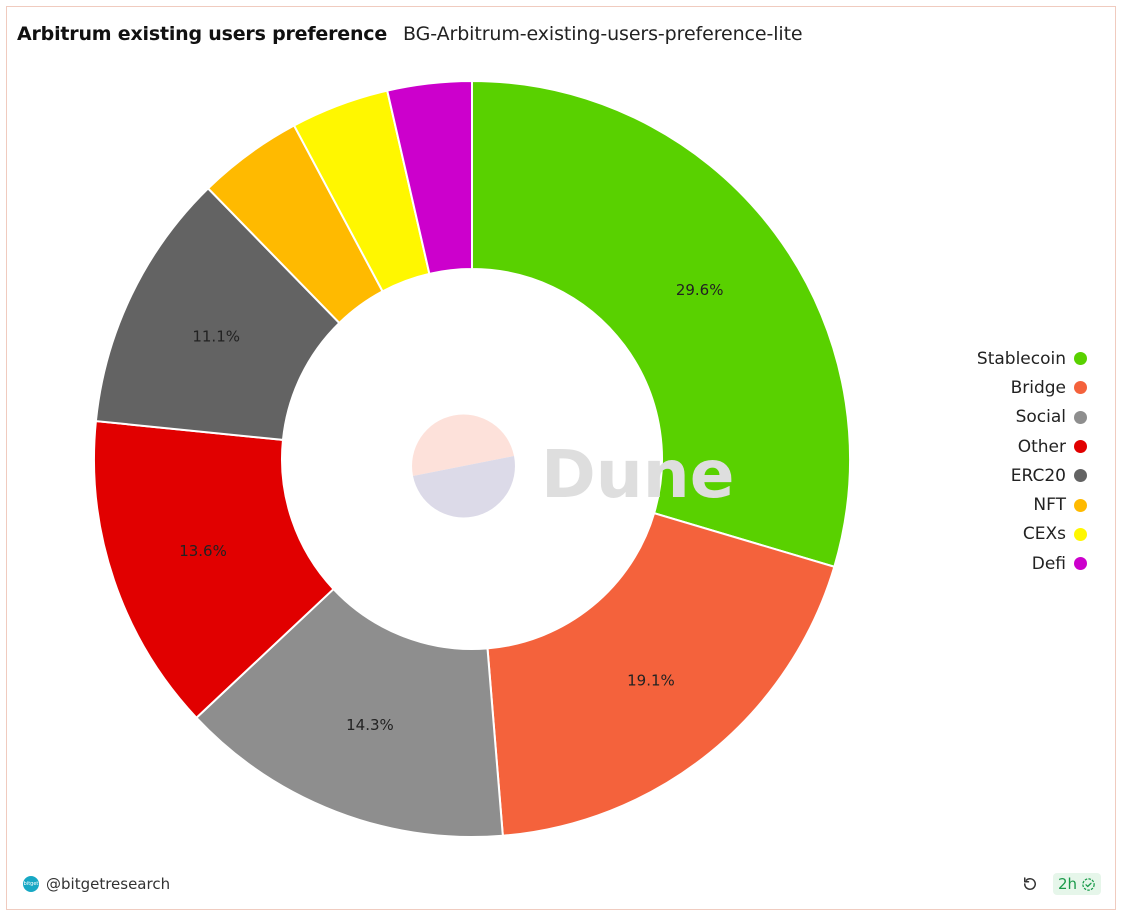 The height and width of the screenshot is (920, 1128). Describe the element at coordinates (1041, 446) in the screenshot. I see `legend-label: Other` at that location.